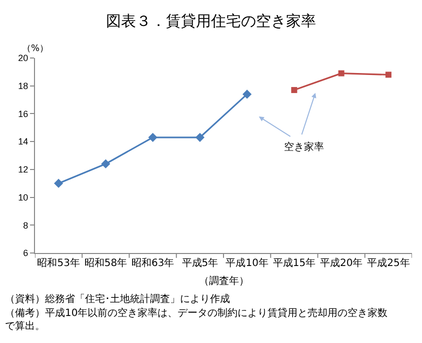 The width and height of the screenshot is (422, 343). Describe the element at coordinates (294, 263) in the screenshot. I see `x-tick-label: 平成15年` at that location.